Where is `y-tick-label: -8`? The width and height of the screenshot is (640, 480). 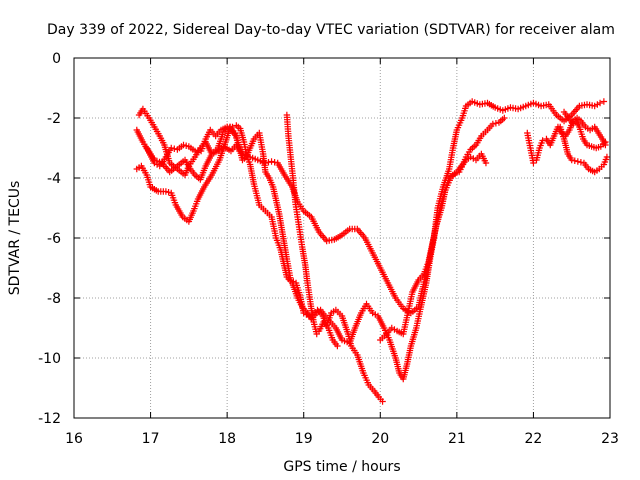
y-tick-label: -8 is located at coordinates (54, 299).